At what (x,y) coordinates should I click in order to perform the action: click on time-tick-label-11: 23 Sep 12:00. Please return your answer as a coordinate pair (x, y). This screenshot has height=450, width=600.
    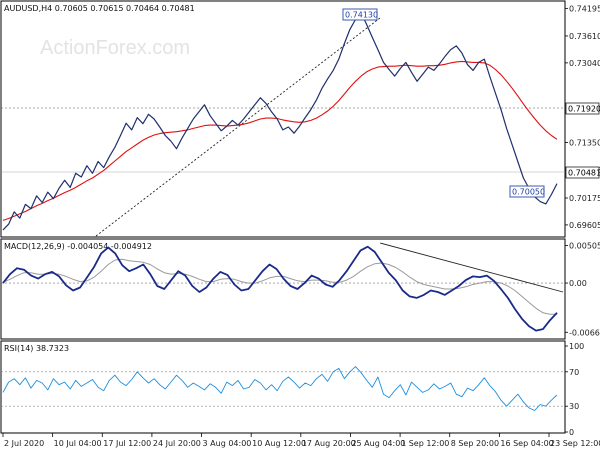
    Looking at the image, I should click on (575, 443).